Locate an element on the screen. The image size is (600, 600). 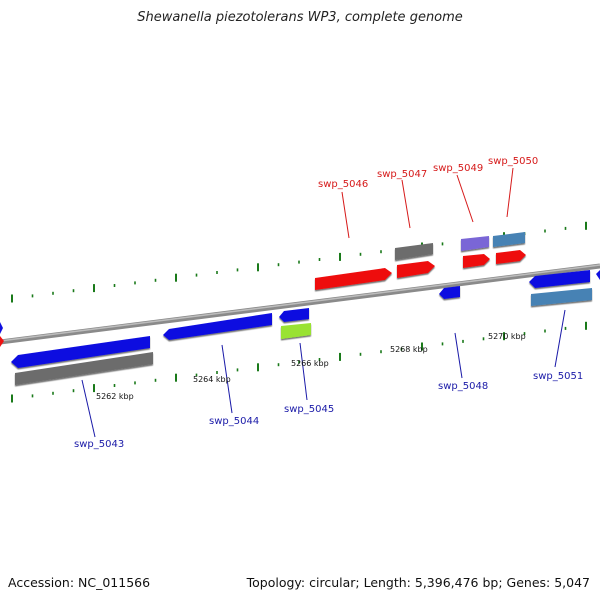
gene-swp-5045-arrow is located at coordinates (295, 323).